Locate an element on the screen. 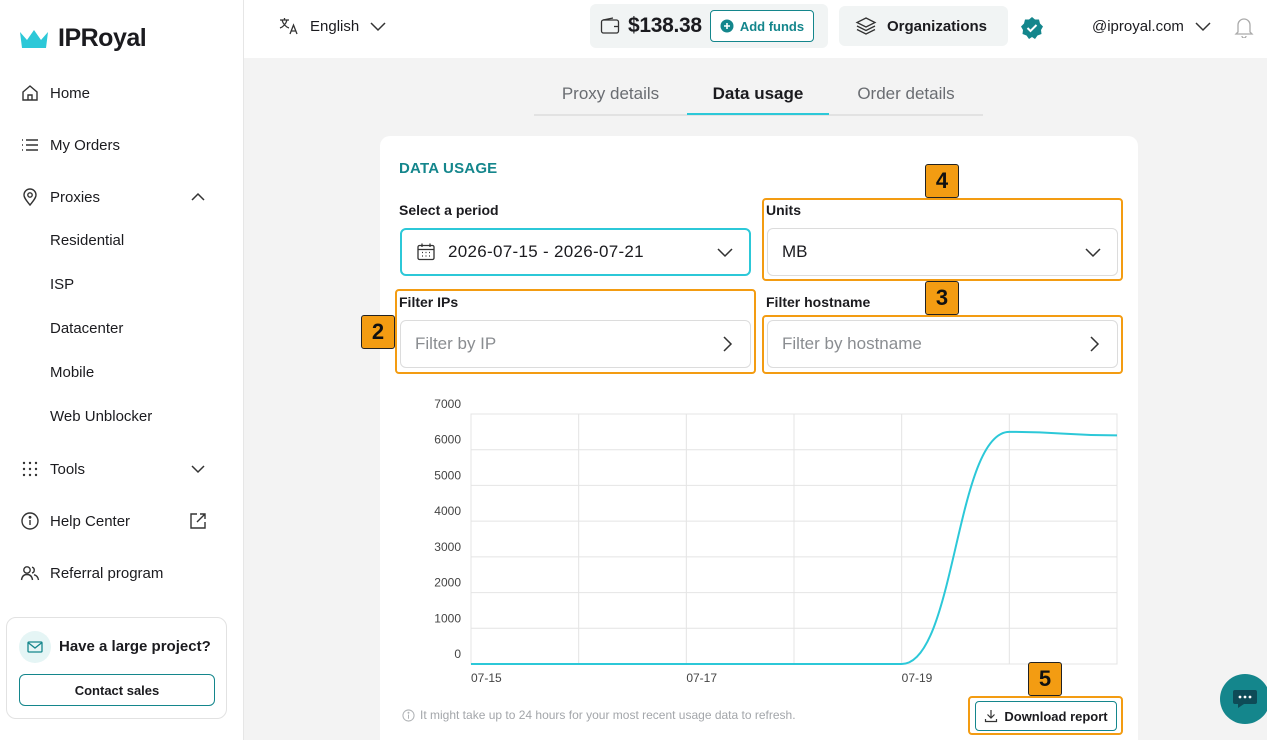  card-title: DATA USAGE is located at coordinates (448, 168).